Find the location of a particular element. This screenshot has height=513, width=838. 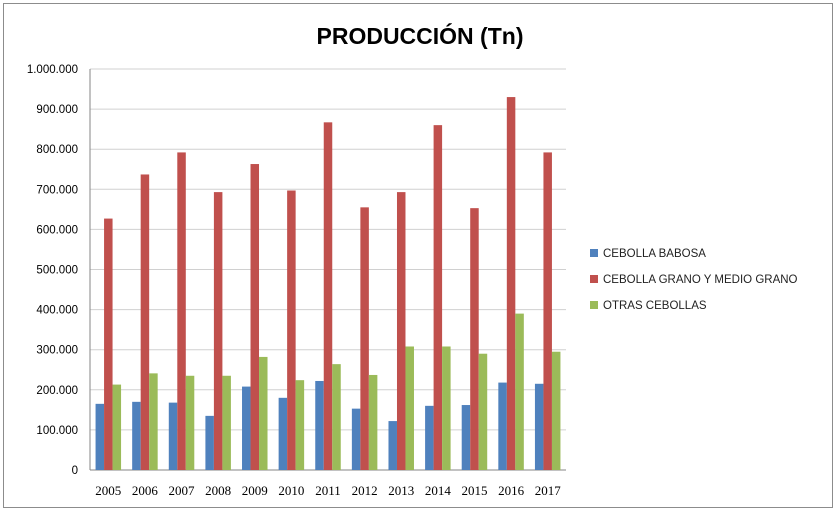

x-tick-label: 2009 is located at coordinates (255, 490).